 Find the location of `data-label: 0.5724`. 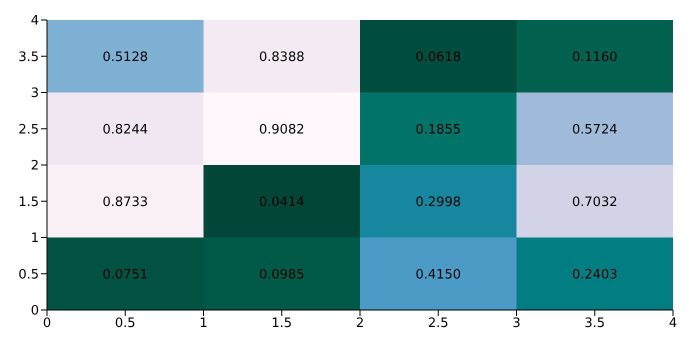

data-label: 0.5724 is located at coordinates (595, 130).